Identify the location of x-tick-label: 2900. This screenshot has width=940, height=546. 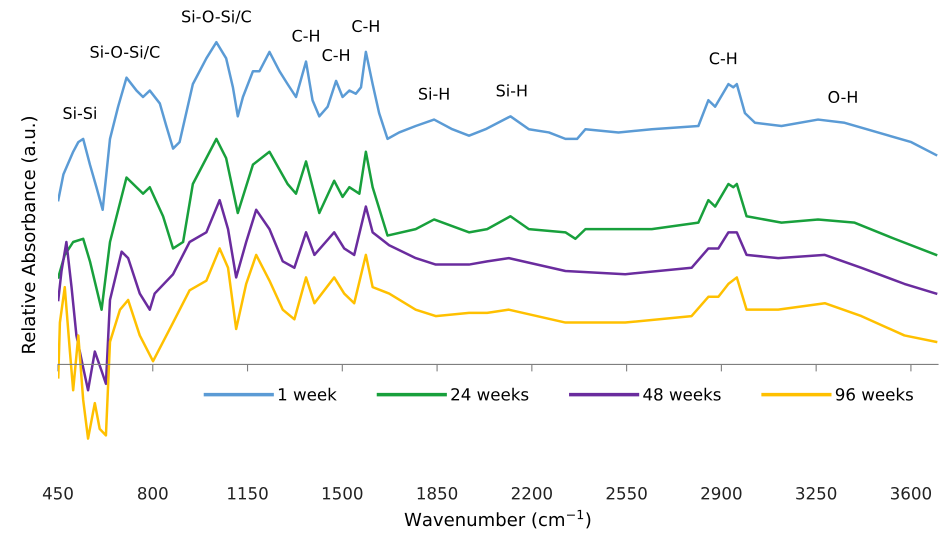
(721, 493).